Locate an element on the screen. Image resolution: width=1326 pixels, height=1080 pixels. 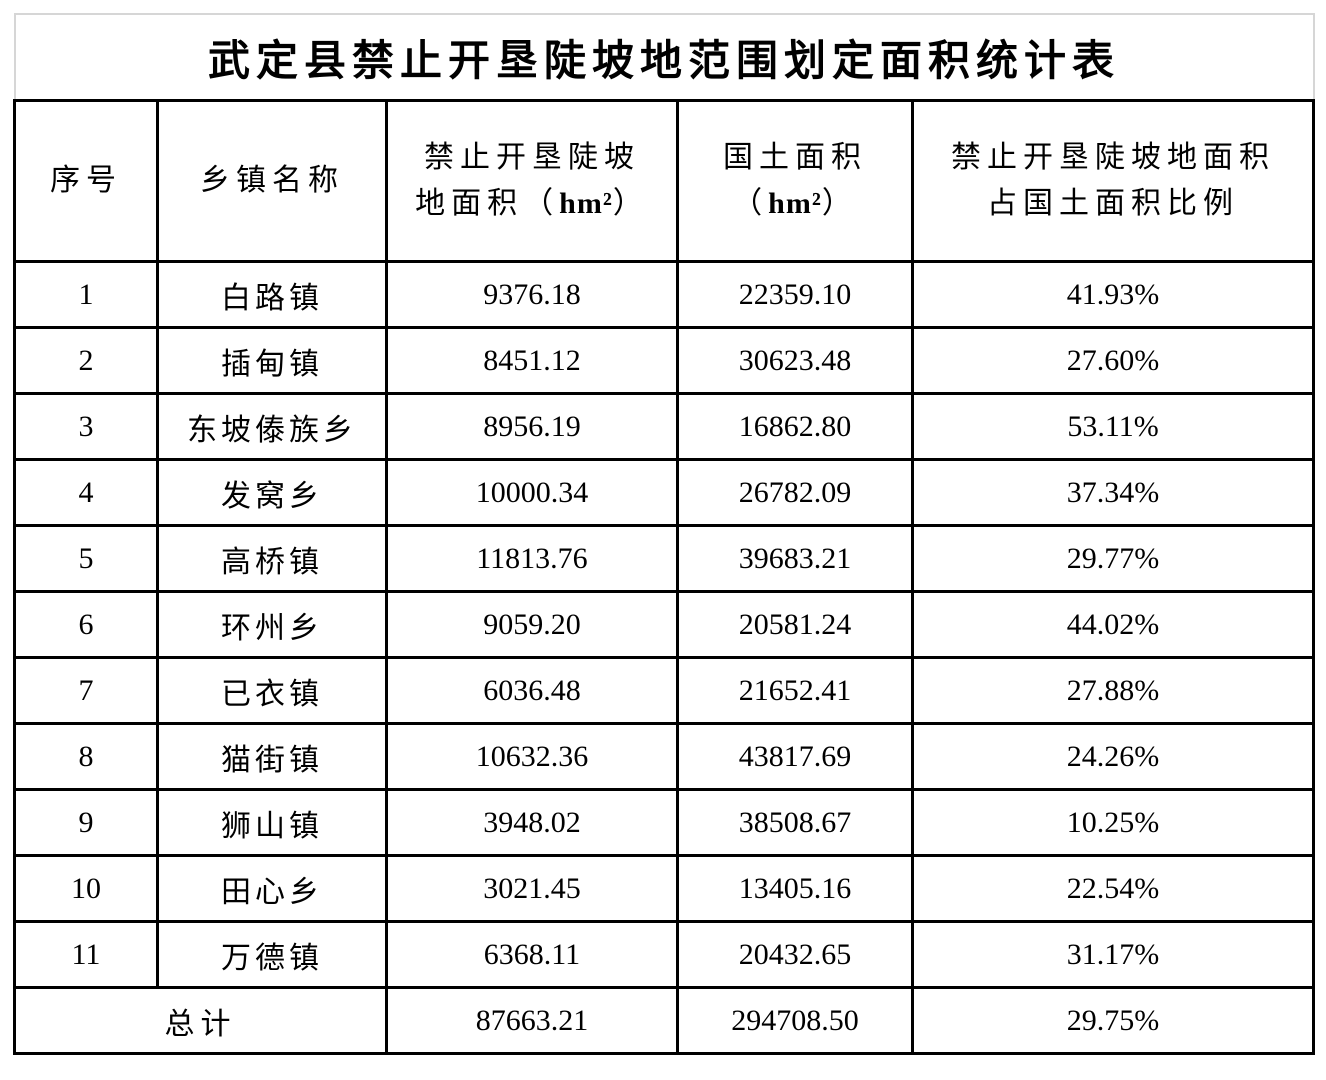
ratio-cell: 37.34% is located at coordinates (1113, 492).